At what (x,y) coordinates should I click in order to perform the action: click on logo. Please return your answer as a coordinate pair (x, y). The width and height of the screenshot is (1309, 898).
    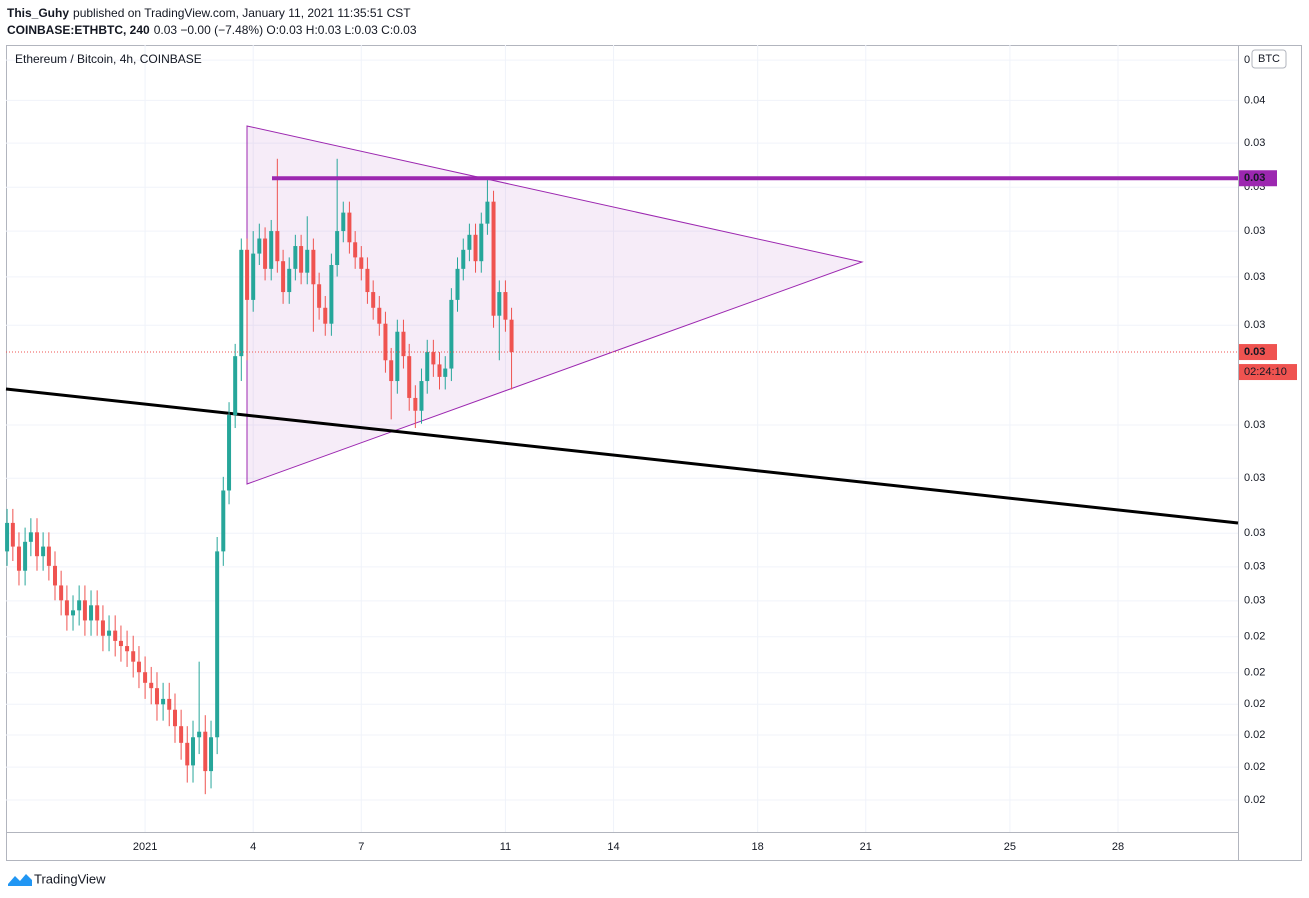
    Looking at the image, I should click on (20, 880).